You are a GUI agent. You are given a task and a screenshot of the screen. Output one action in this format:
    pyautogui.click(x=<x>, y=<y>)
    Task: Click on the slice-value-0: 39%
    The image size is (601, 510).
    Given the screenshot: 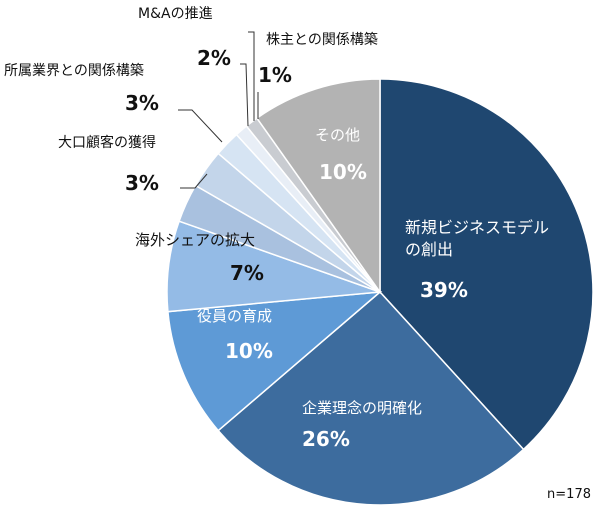 What is the action you would take?
    pyautogui.click(x=444, y=290)
    